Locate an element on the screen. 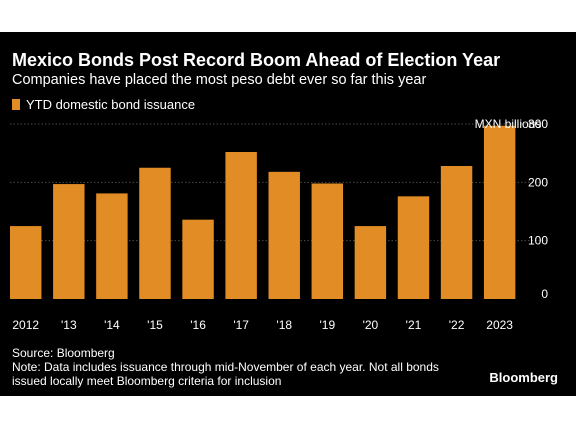 The image size is (576, 432). x-tick-label: 2023 is located at coordinates (499, 325).